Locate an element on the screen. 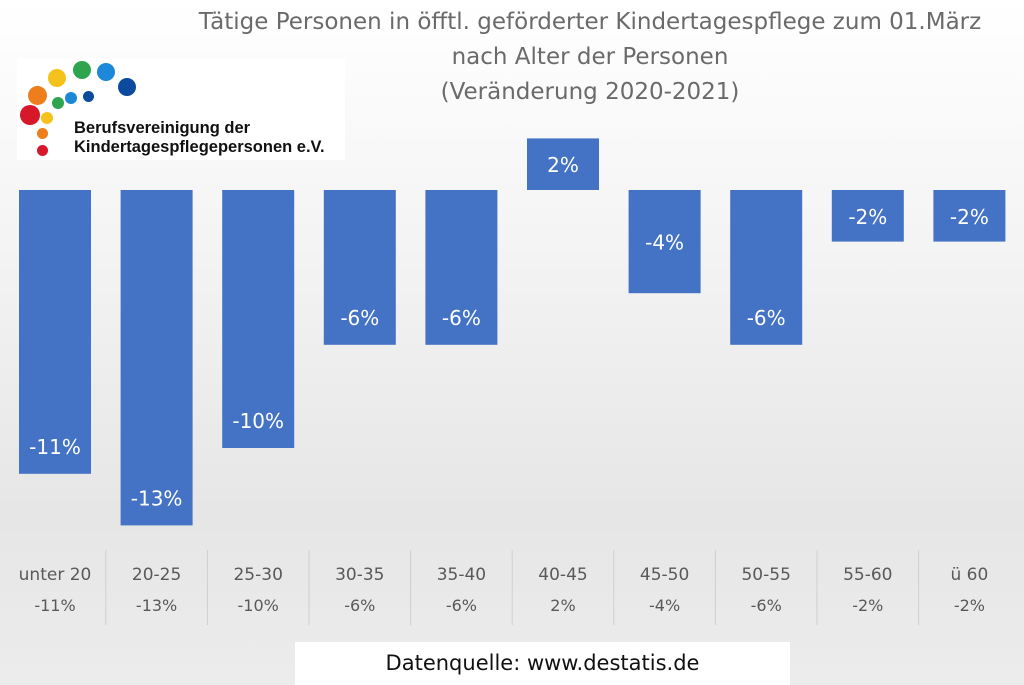  bar-unter 20 is located at coordinates (55, 332).